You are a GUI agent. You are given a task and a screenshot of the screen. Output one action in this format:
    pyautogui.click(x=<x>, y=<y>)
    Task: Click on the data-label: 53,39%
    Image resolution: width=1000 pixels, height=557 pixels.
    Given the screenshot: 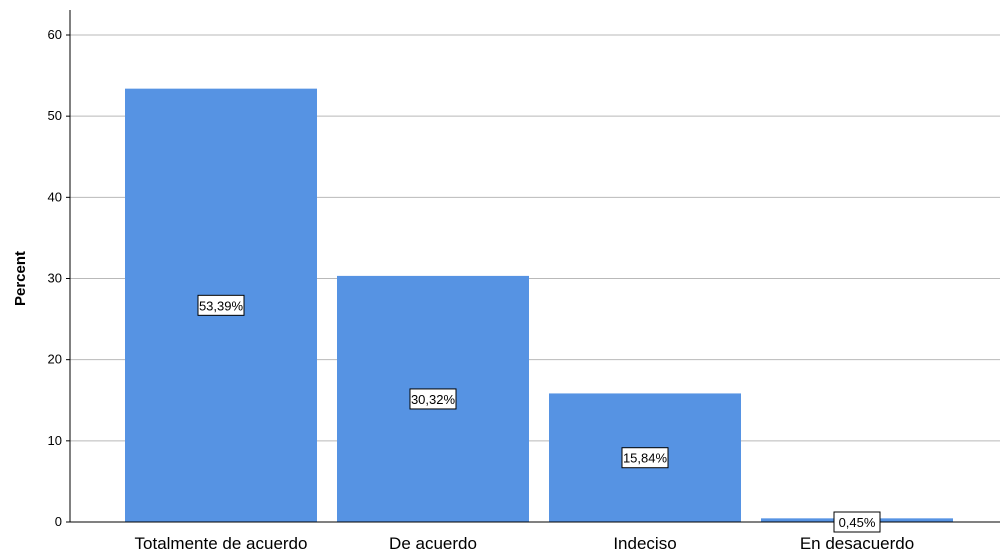 What is the action you would take?
    pyautogui.click(x=221, y=305)
    